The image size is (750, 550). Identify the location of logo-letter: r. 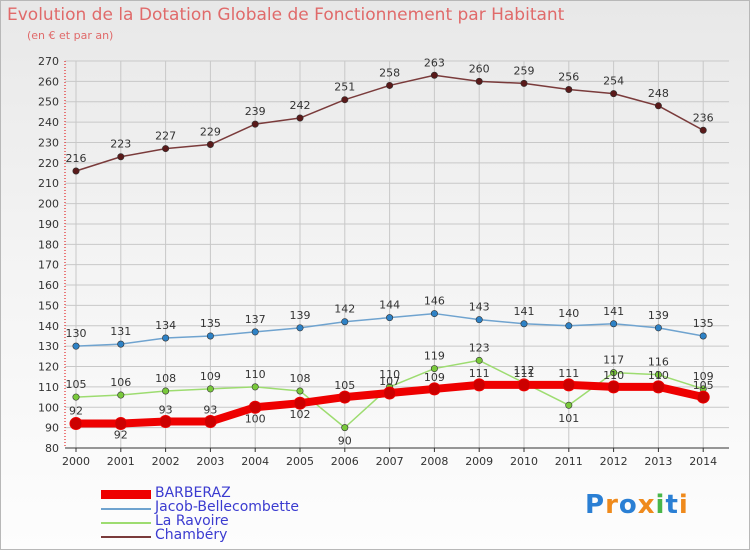
(612, 505).